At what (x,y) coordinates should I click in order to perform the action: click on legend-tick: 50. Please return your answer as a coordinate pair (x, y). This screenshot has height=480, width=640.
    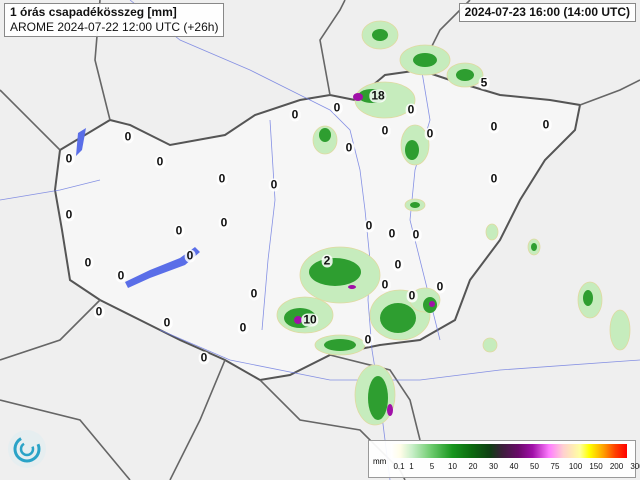
    Looking at the image, I should click on (534, 466).